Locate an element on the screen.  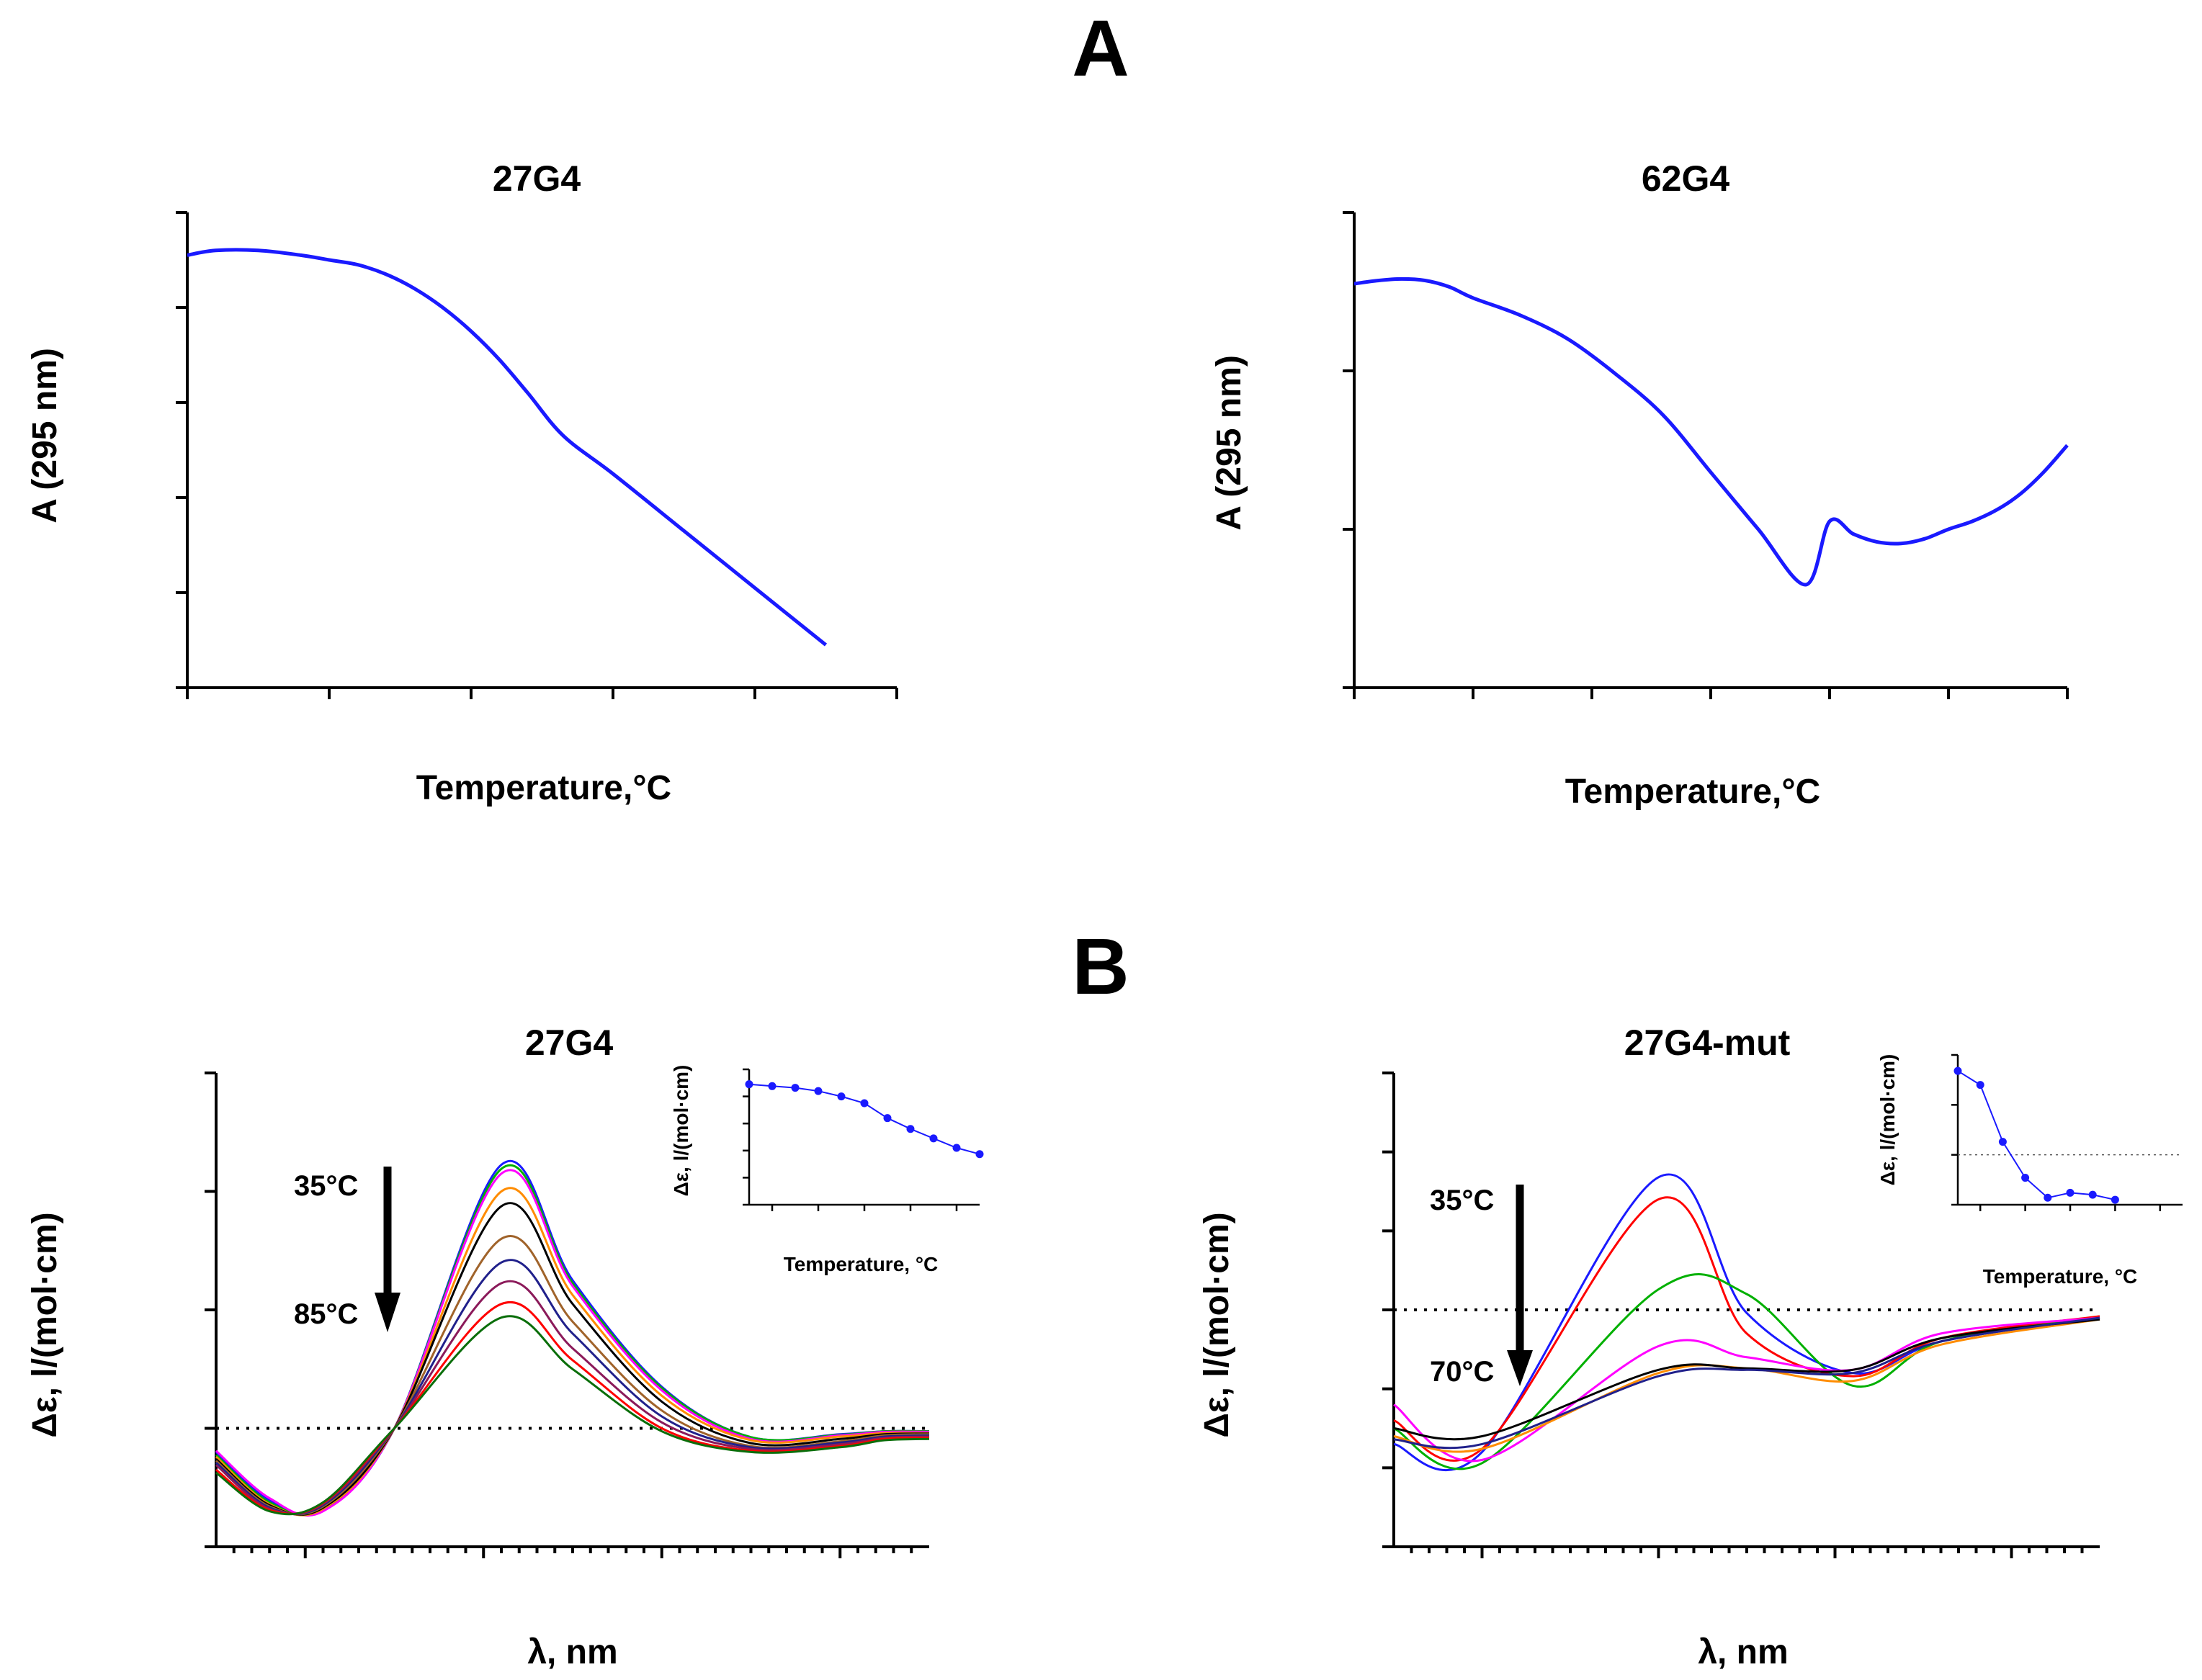
chart-b1-inset-xlabel: Temperature, °C is located at coordinates (862, 1264).